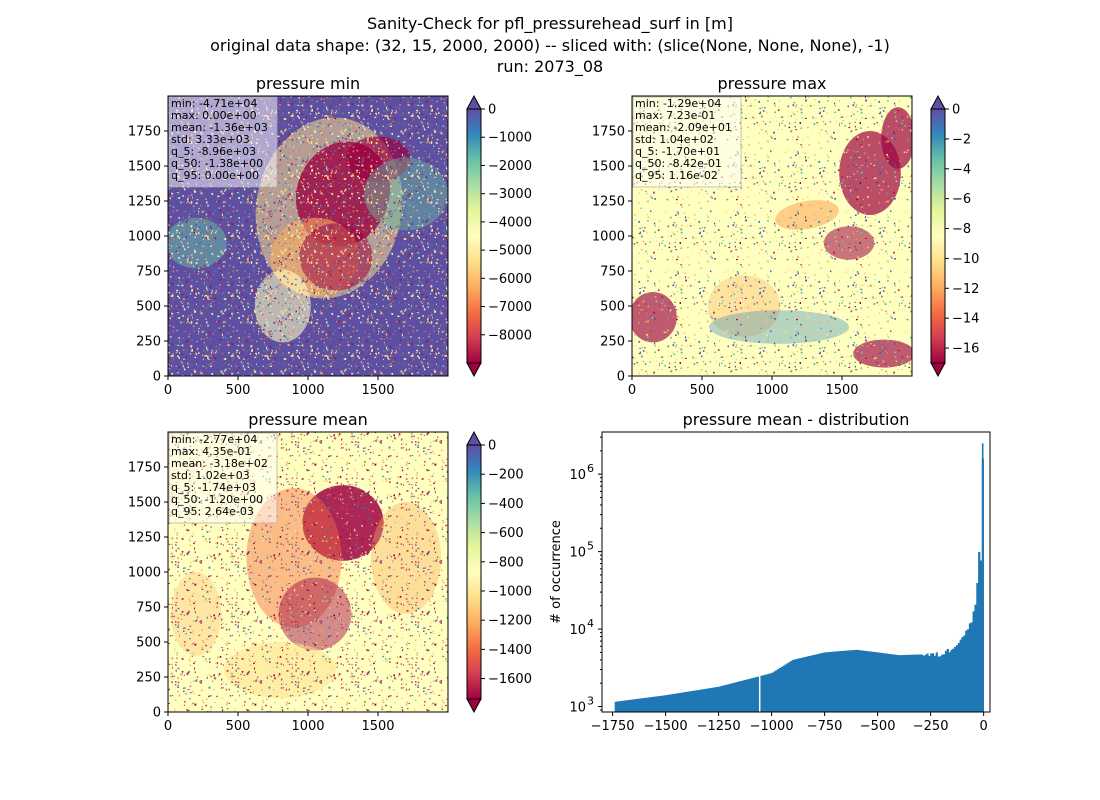 Image resolution: width=1100 pixels, height=800 pixels. Describe the element at coordinates (590, 701) in the screenshot. I see `y-tick-exponent: 3` at that location.